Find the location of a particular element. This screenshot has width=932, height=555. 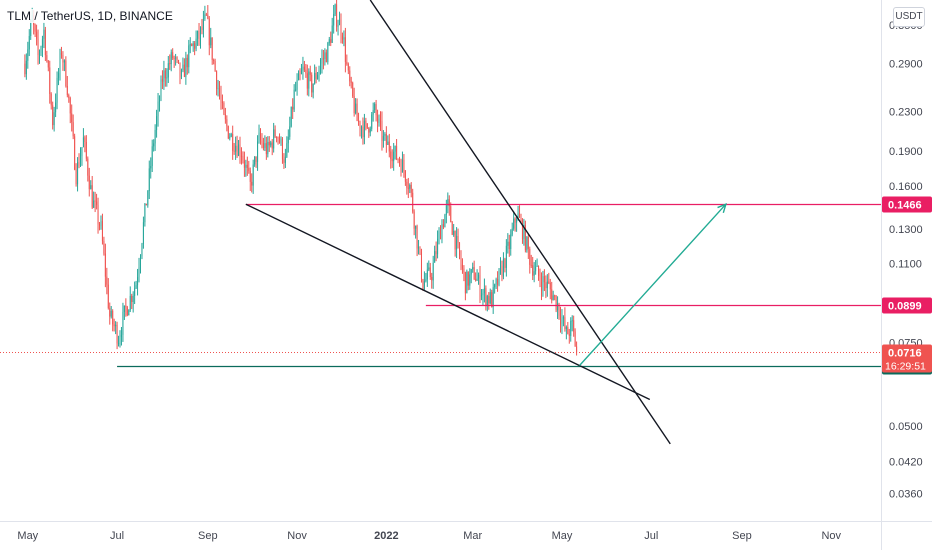

y-tick-label: 0.1300 is located at coordinates (906, 230).